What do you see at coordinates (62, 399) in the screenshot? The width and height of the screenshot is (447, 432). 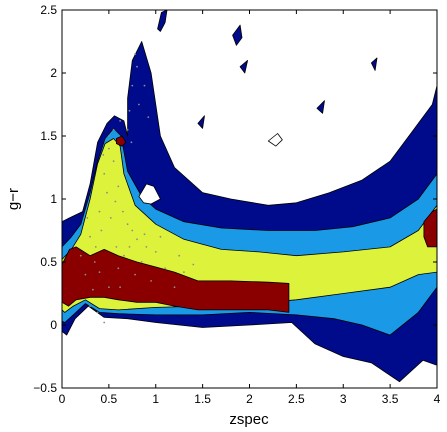 I see `x-tick-label-1: 0` at bounding box center [62, 399].